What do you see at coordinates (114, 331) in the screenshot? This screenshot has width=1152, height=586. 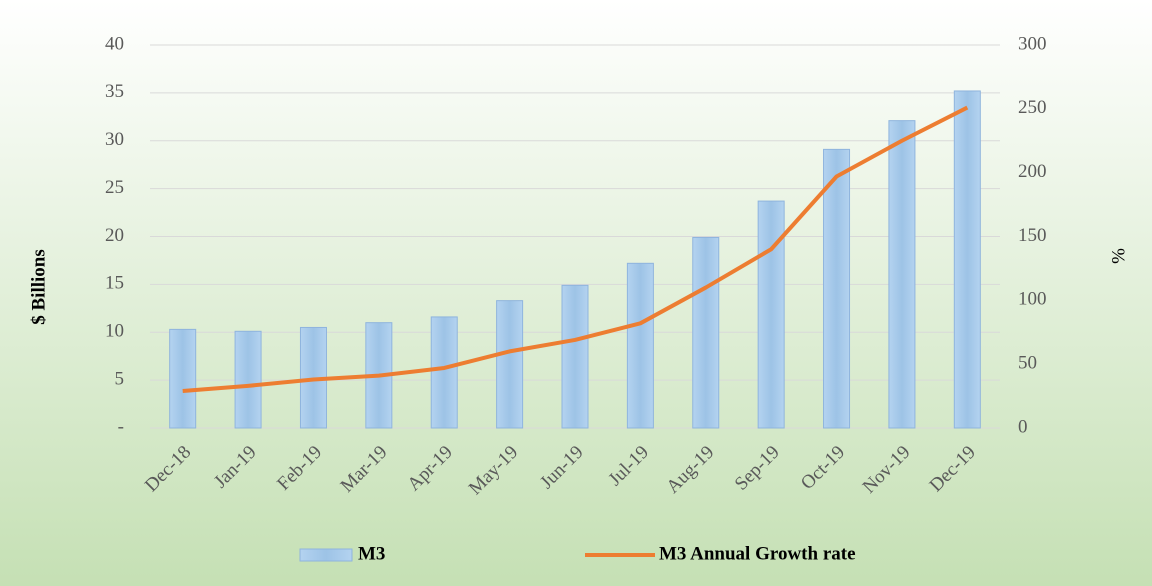 I see `y-tick-label: 10` at bounding box center [114, 331].